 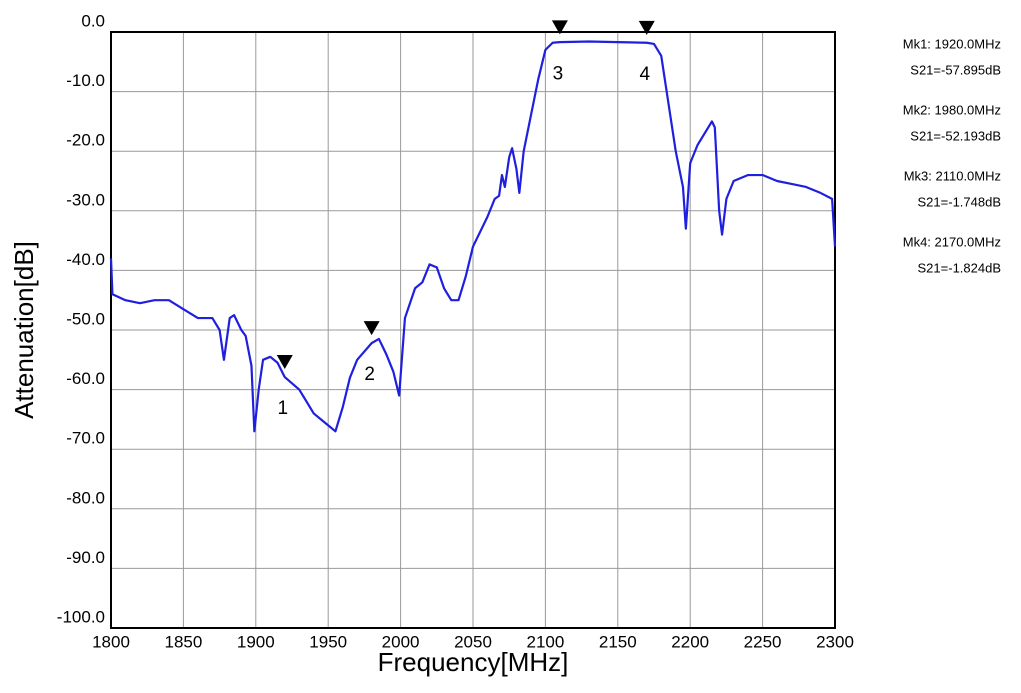 I want to click on marker-label: 1, so click(x=282, y=408).